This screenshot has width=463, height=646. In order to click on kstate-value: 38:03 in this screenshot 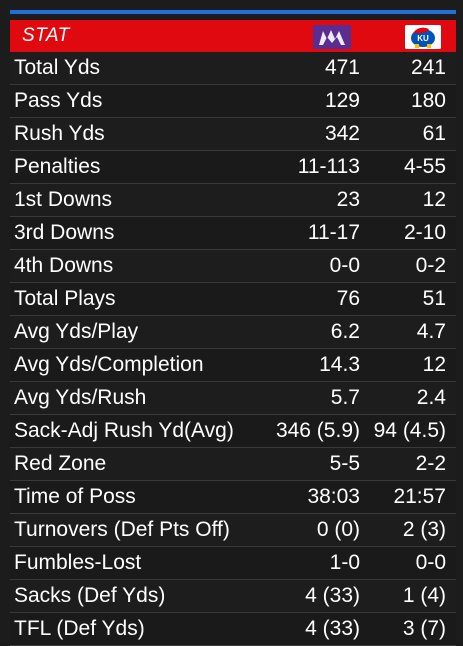, I will do `click(333, 496)`.